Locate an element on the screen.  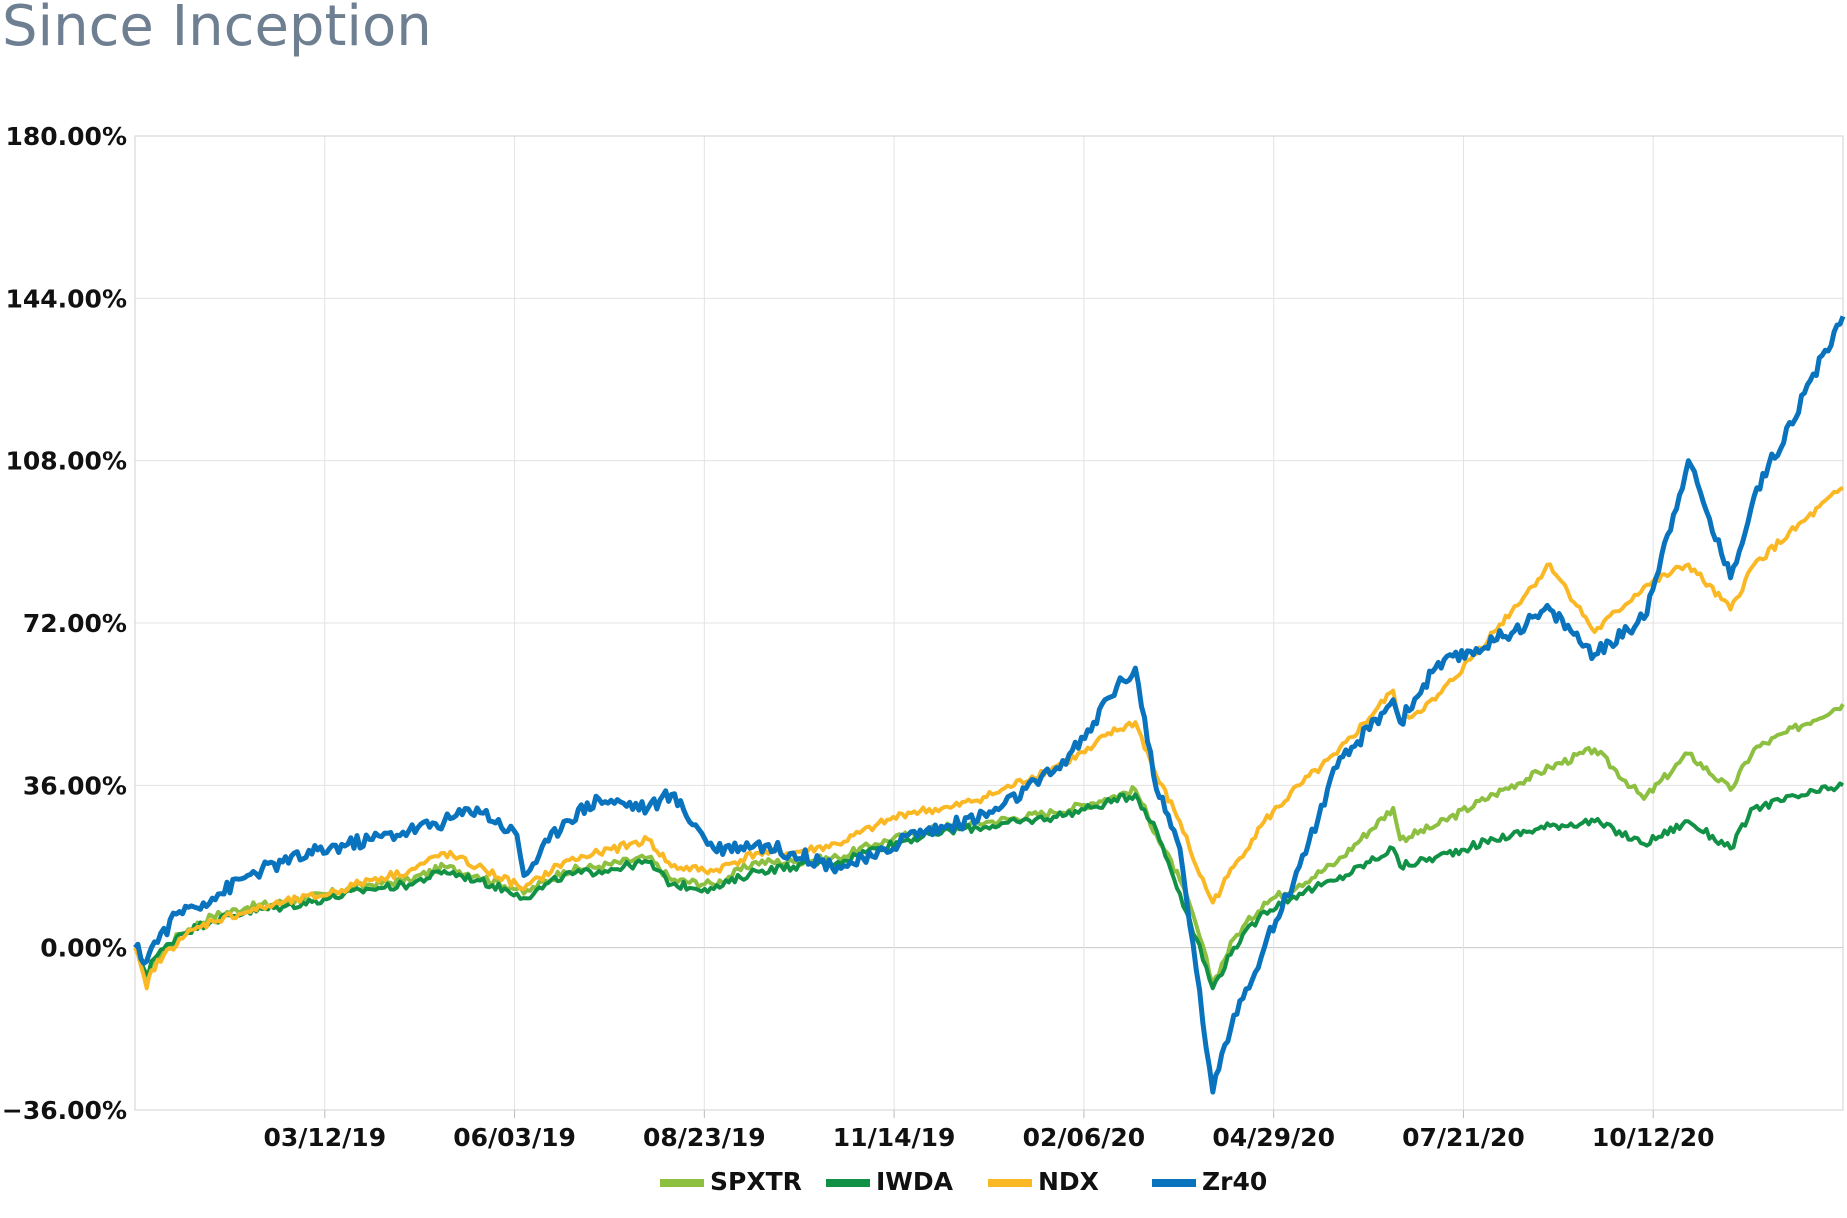
x-tick-label: 06/03/19 is located at coordinates (514, 1137).